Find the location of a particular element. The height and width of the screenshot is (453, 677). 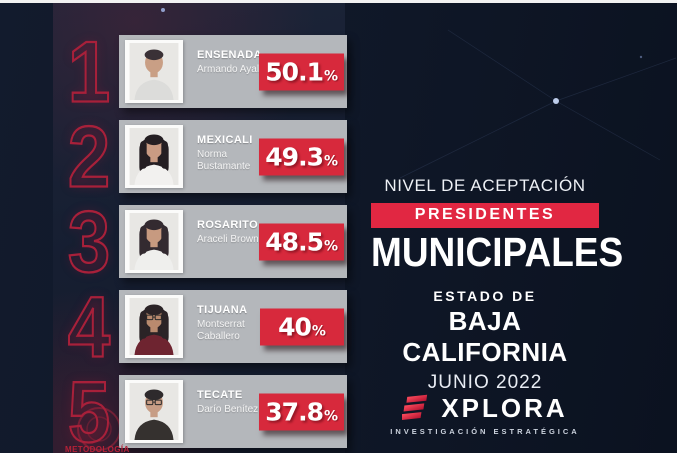

approval-badge: 49.3% is located at coordinates (301, 156).